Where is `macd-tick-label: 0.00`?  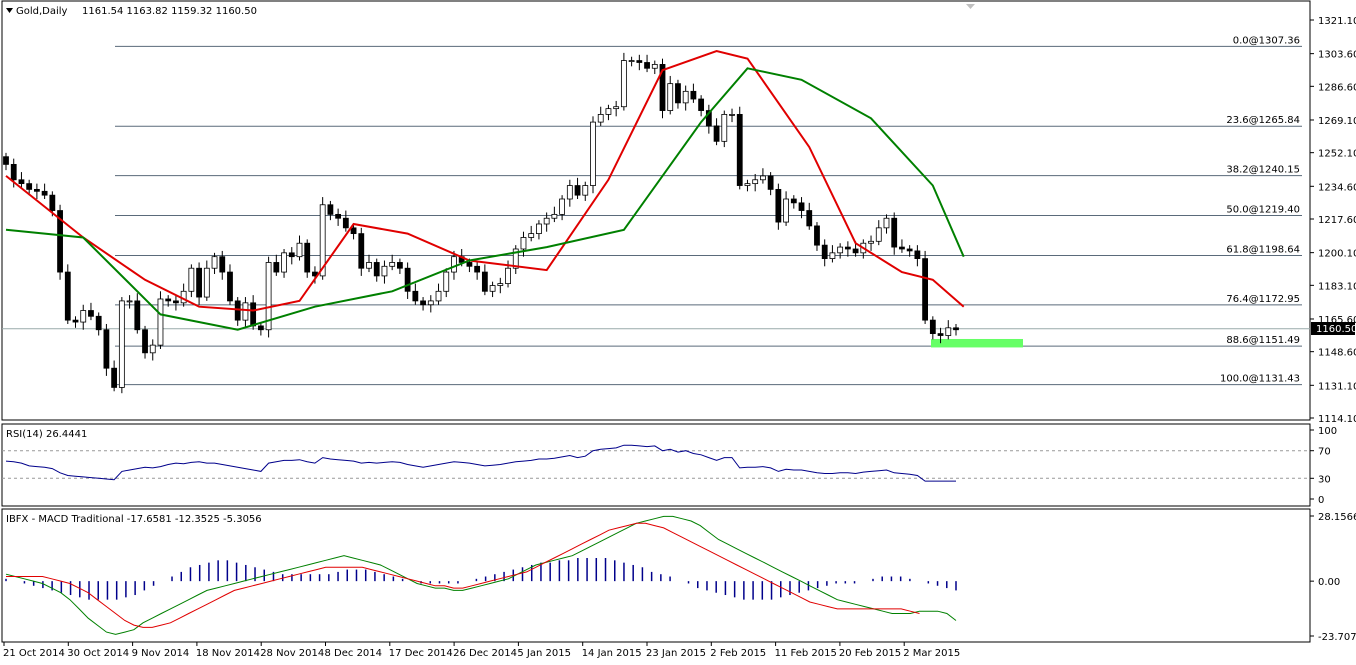
macd-tick-label: 0.00 is located at coordinates (1329, 582).